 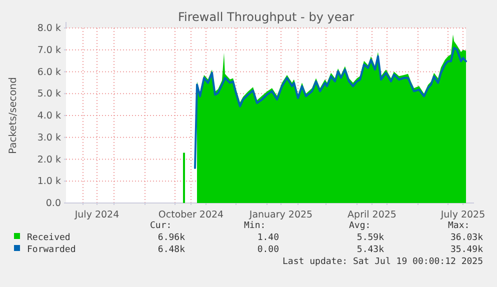 What do you see at coordinates (266, 17) in the screenshot?
I see `chart-title: Firewall Throughput - by year` at bounding box center [266, 17].